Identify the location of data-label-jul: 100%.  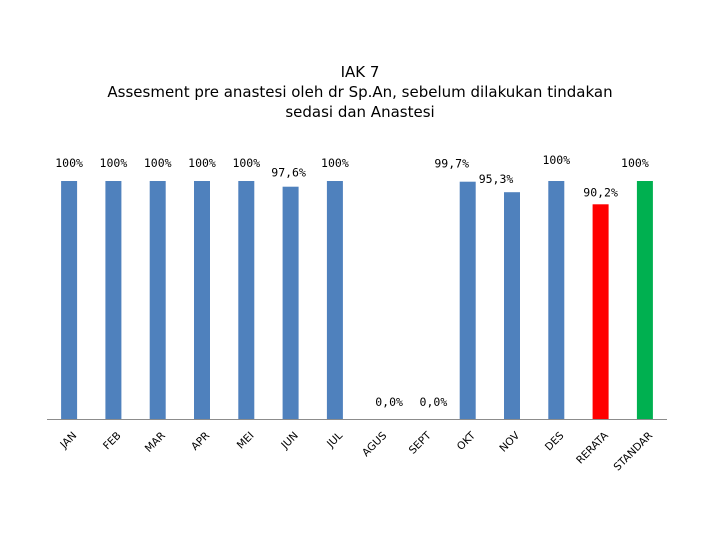
(335, 163).